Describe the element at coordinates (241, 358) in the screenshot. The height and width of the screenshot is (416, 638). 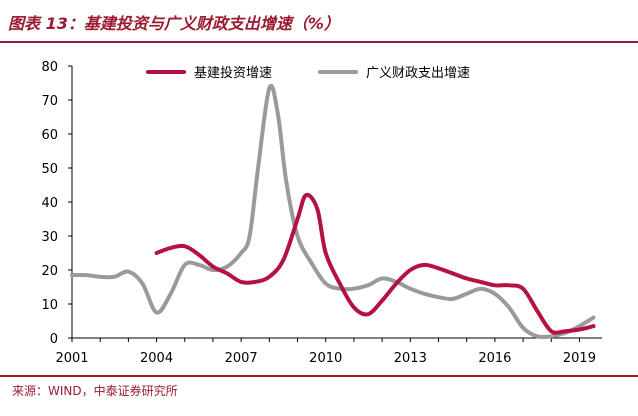
I see `x-tick-label: 2007` at that location.